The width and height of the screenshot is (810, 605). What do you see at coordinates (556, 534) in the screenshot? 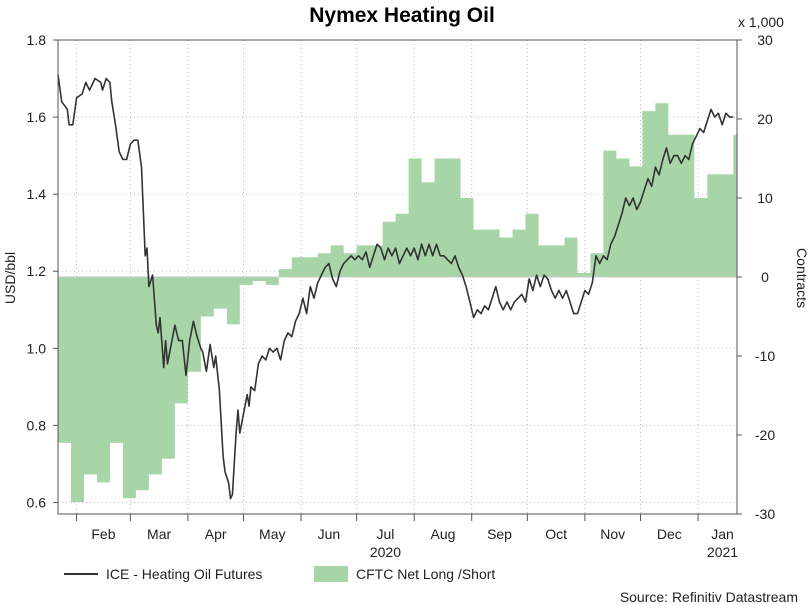
I see `month-label: Oct` at bounding box center [556, 534].